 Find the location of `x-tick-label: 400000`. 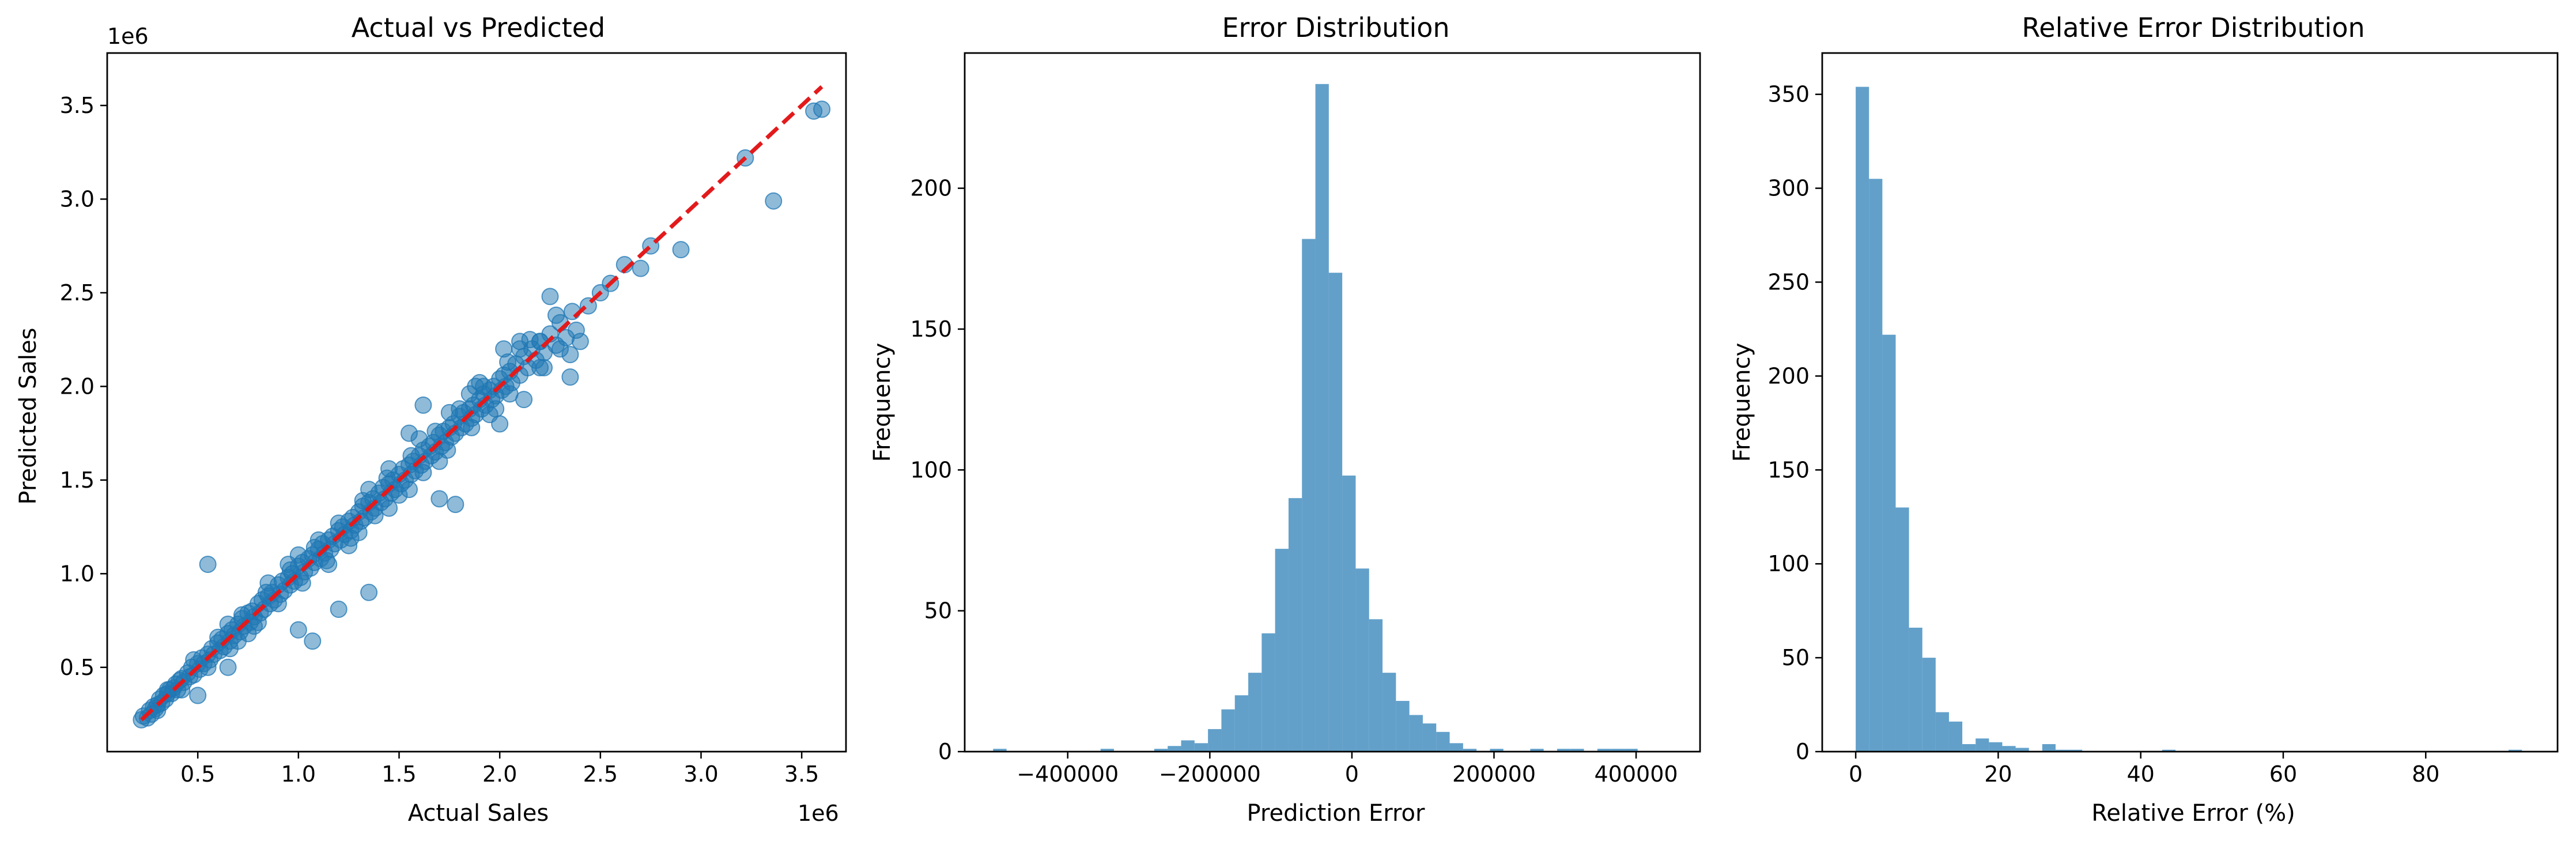

x-tick-label: 400000 is located at coordinates (1636, 774).